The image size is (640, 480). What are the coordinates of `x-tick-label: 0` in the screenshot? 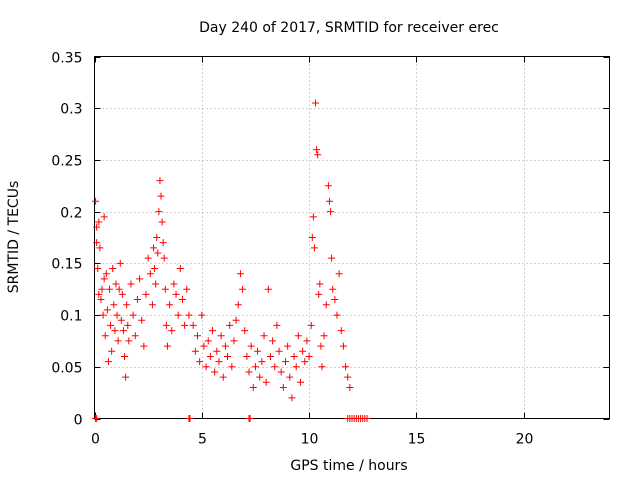 It's located at (95, 440).